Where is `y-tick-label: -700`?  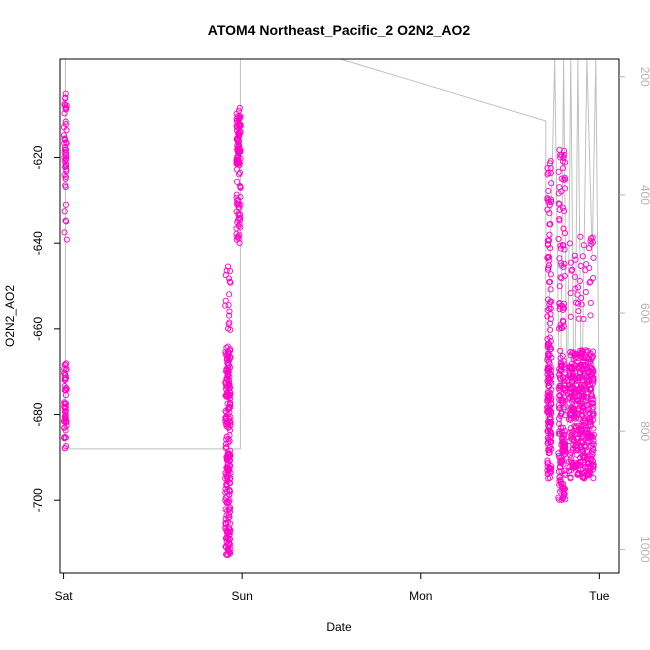
y-tick-label: -700 is located at coordinates (38, 500).